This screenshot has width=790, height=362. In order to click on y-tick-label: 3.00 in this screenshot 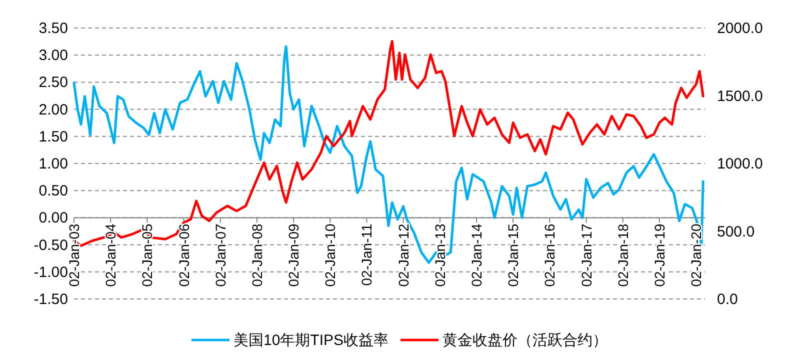, I will do `click(53, 55)`.